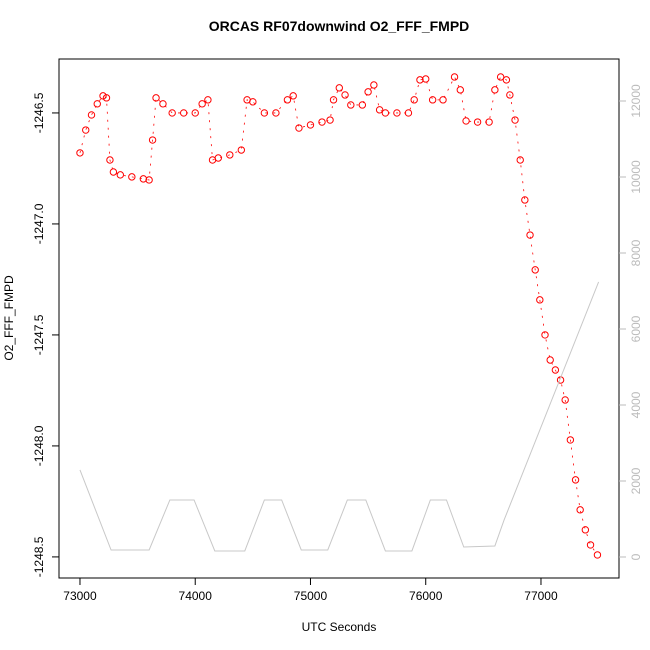  I want to click on y2-tick-label: 2000, so click(636, 480).